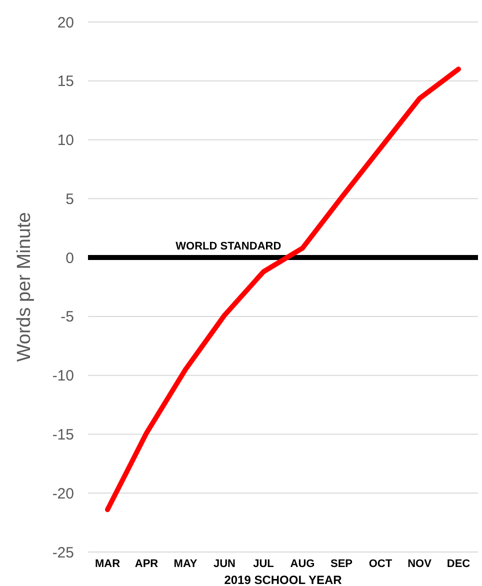 The image size is (482, 586). What do you see at coordinates (67, 317) in the screenshot?
I see `y-tick-label: -5` at bounding box center [67, 317].